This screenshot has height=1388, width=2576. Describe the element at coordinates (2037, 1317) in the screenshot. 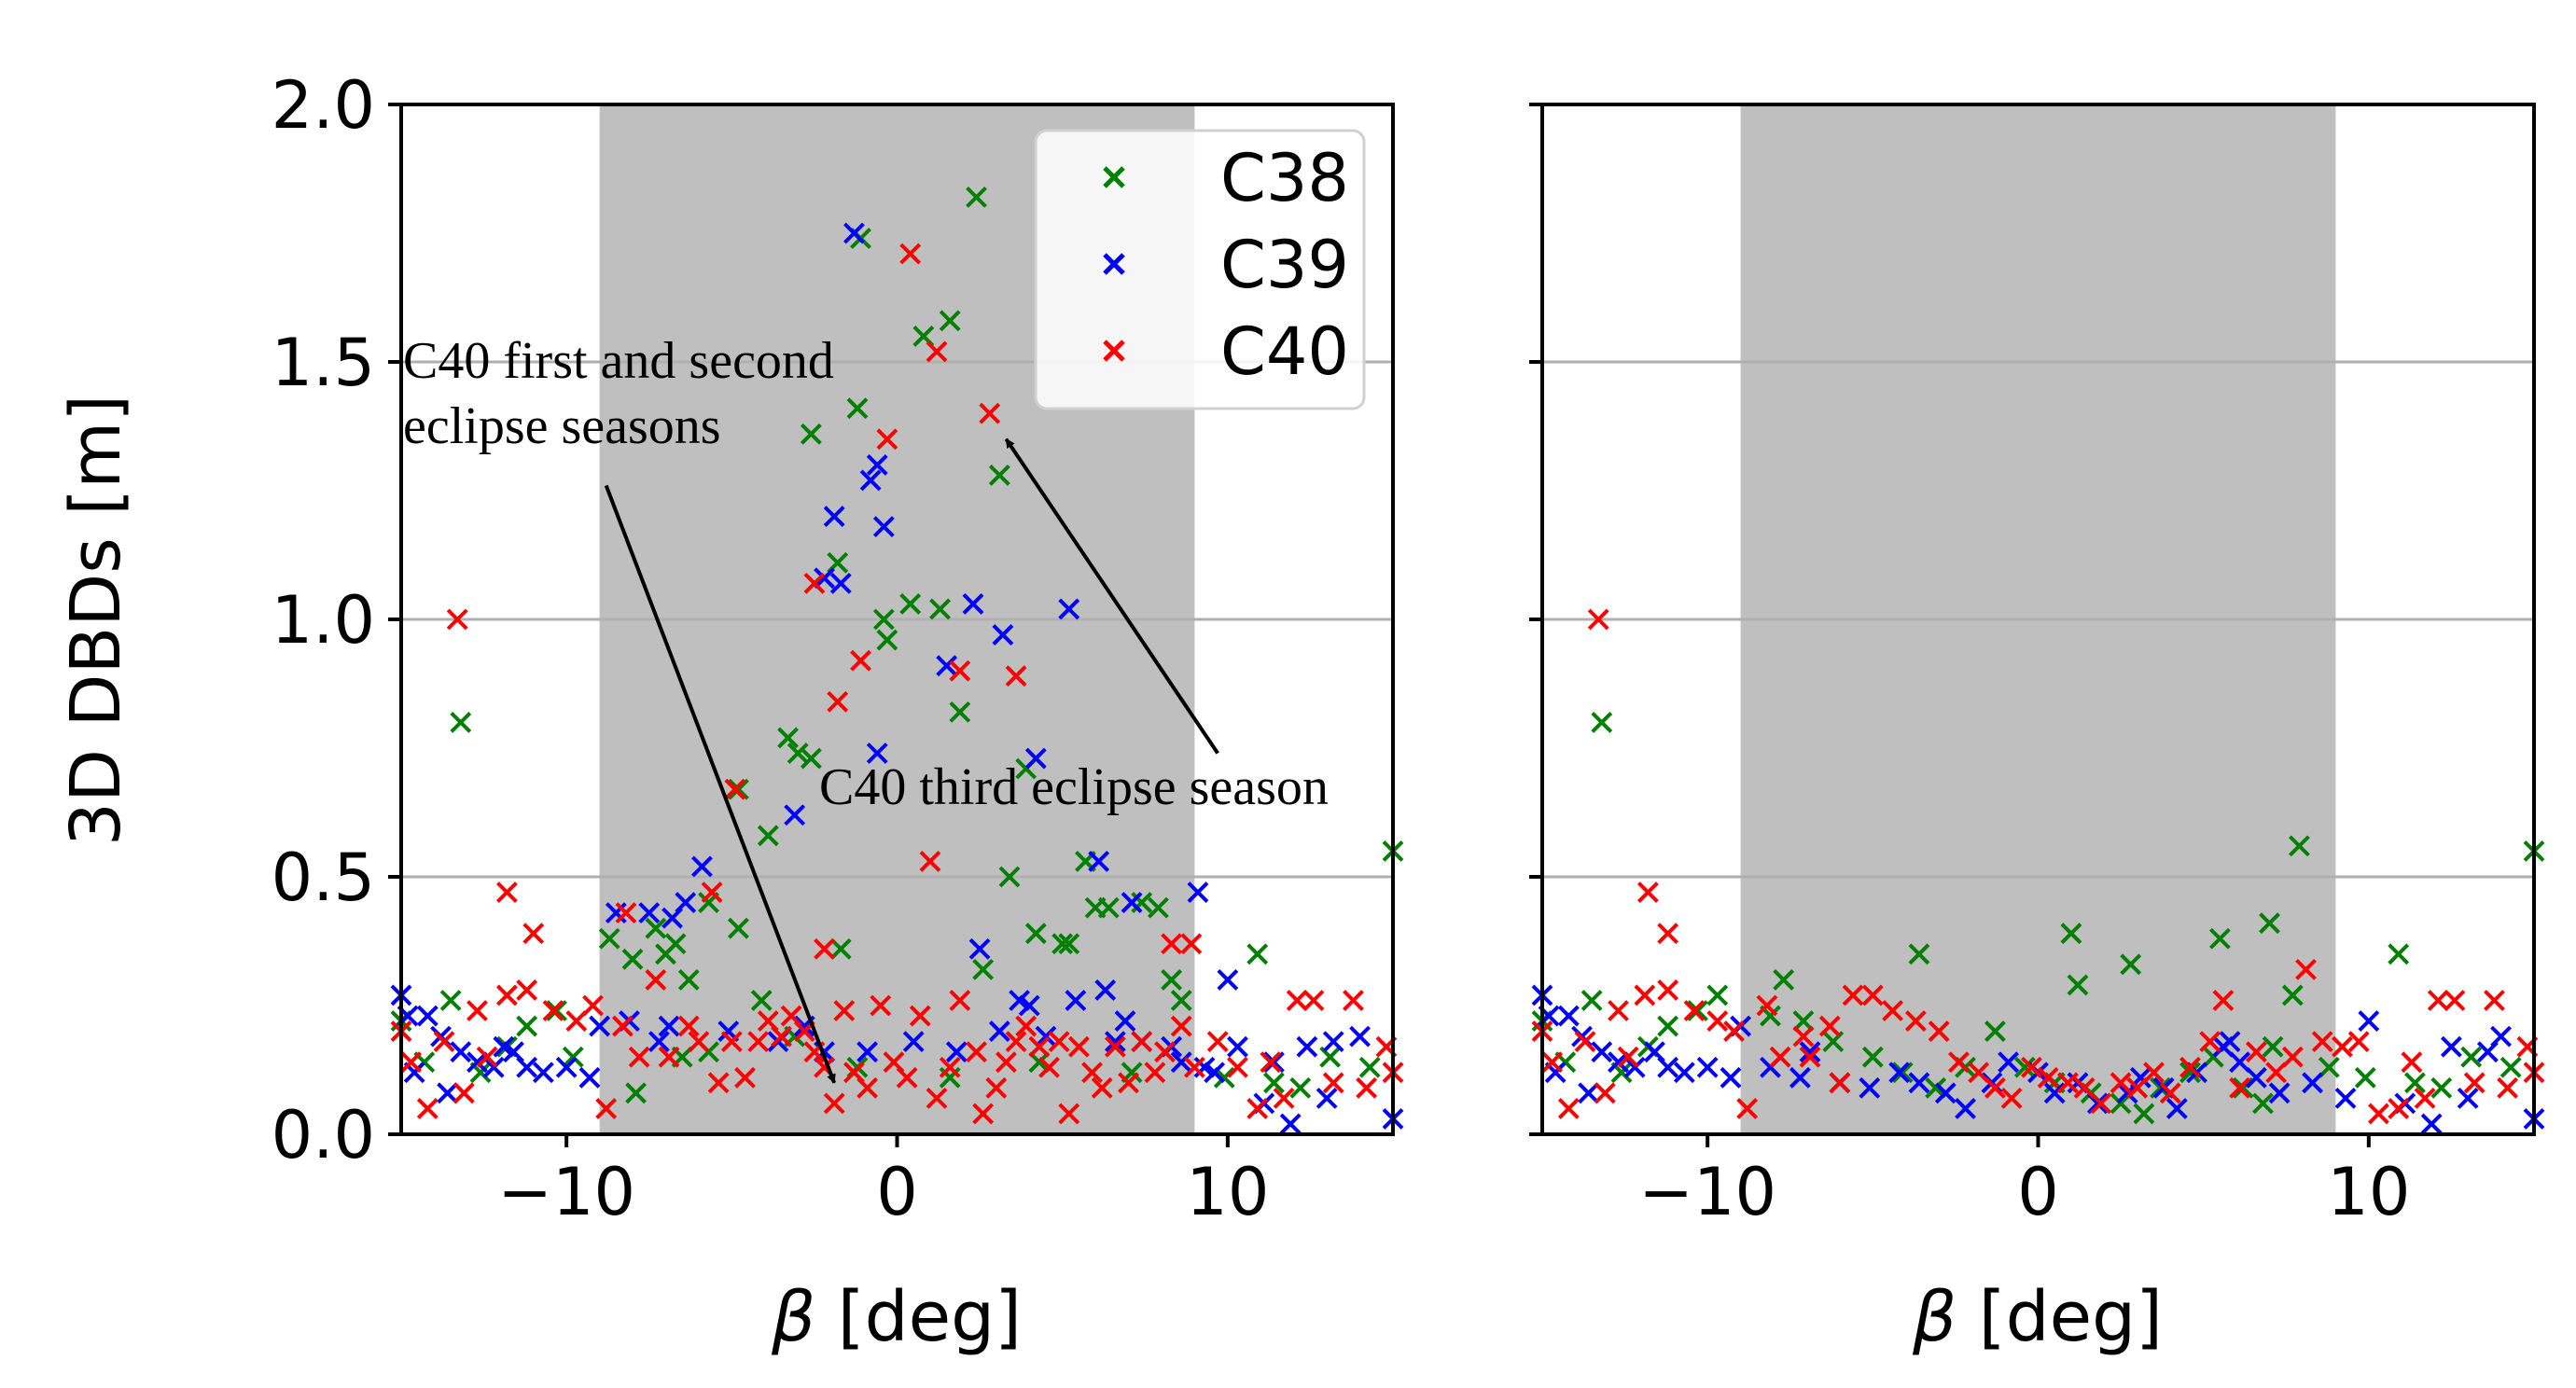

I see `right-x-axis-label: β [deg]` at that location.